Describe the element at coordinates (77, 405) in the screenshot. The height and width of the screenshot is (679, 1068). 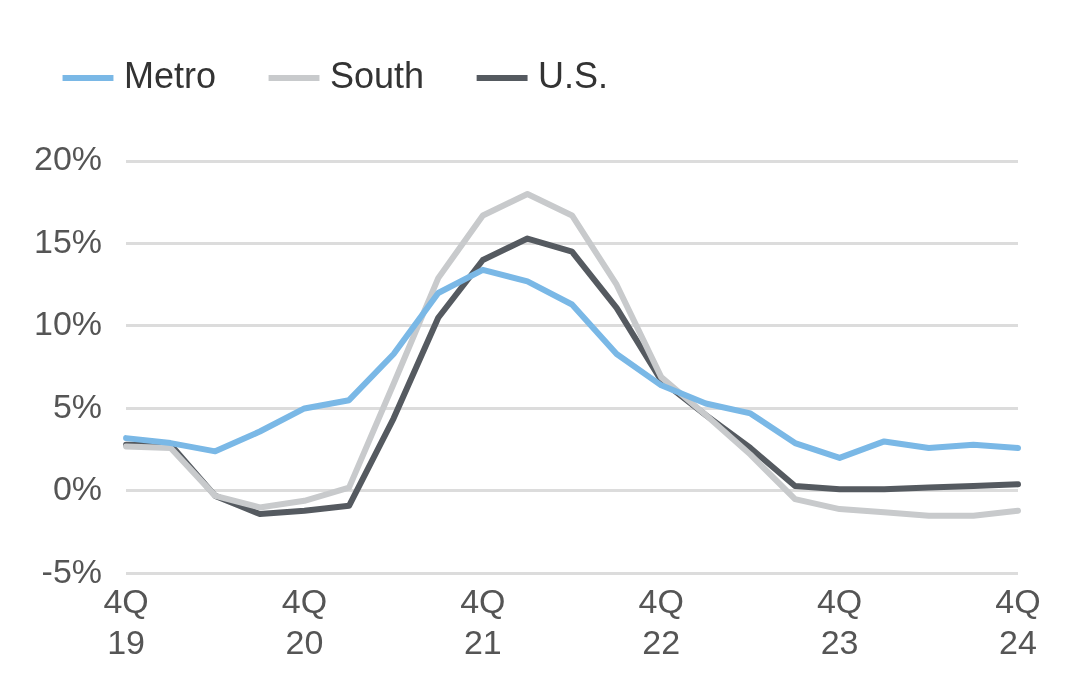
I see `y-tick-label: 5%` at that location.